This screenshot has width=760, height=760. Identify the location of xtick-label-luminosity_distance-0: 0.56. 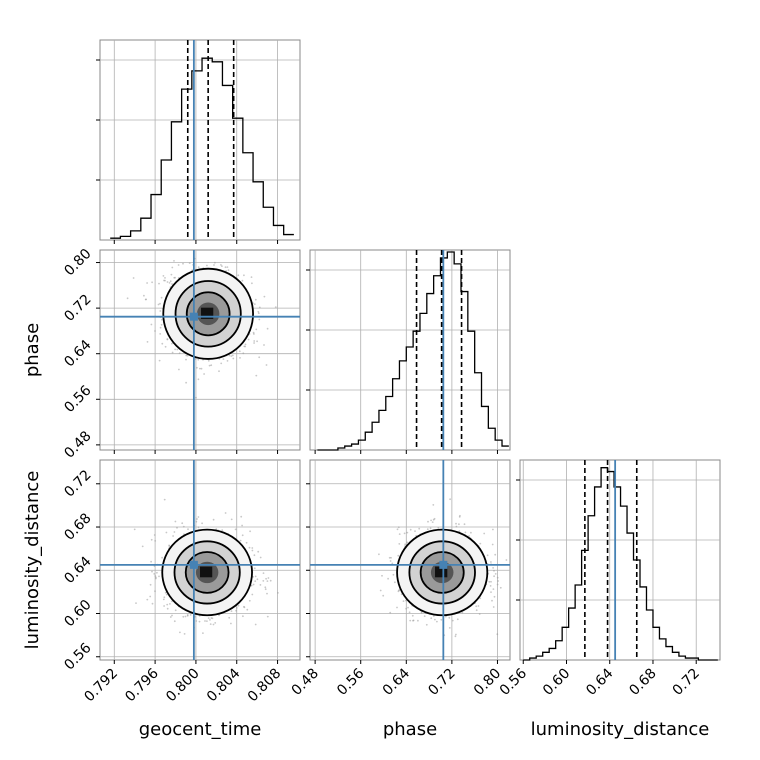
(513, 681).